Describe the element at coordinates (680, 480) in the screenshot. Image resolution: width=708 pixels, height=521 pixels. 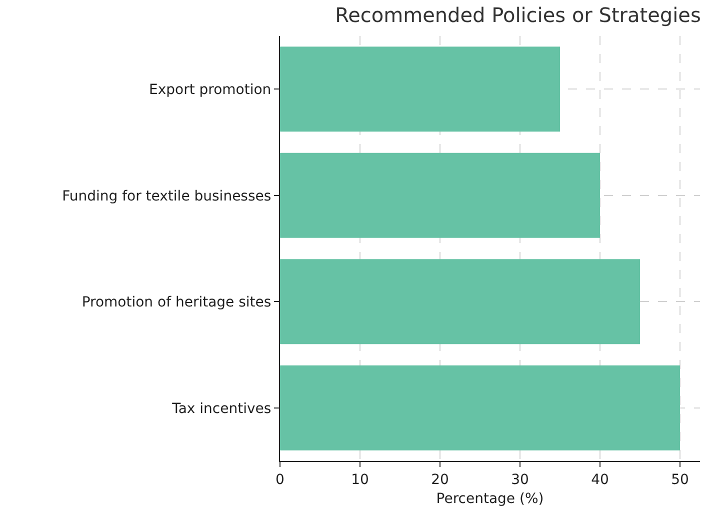
I see `x-tick-label: 50` at that location.